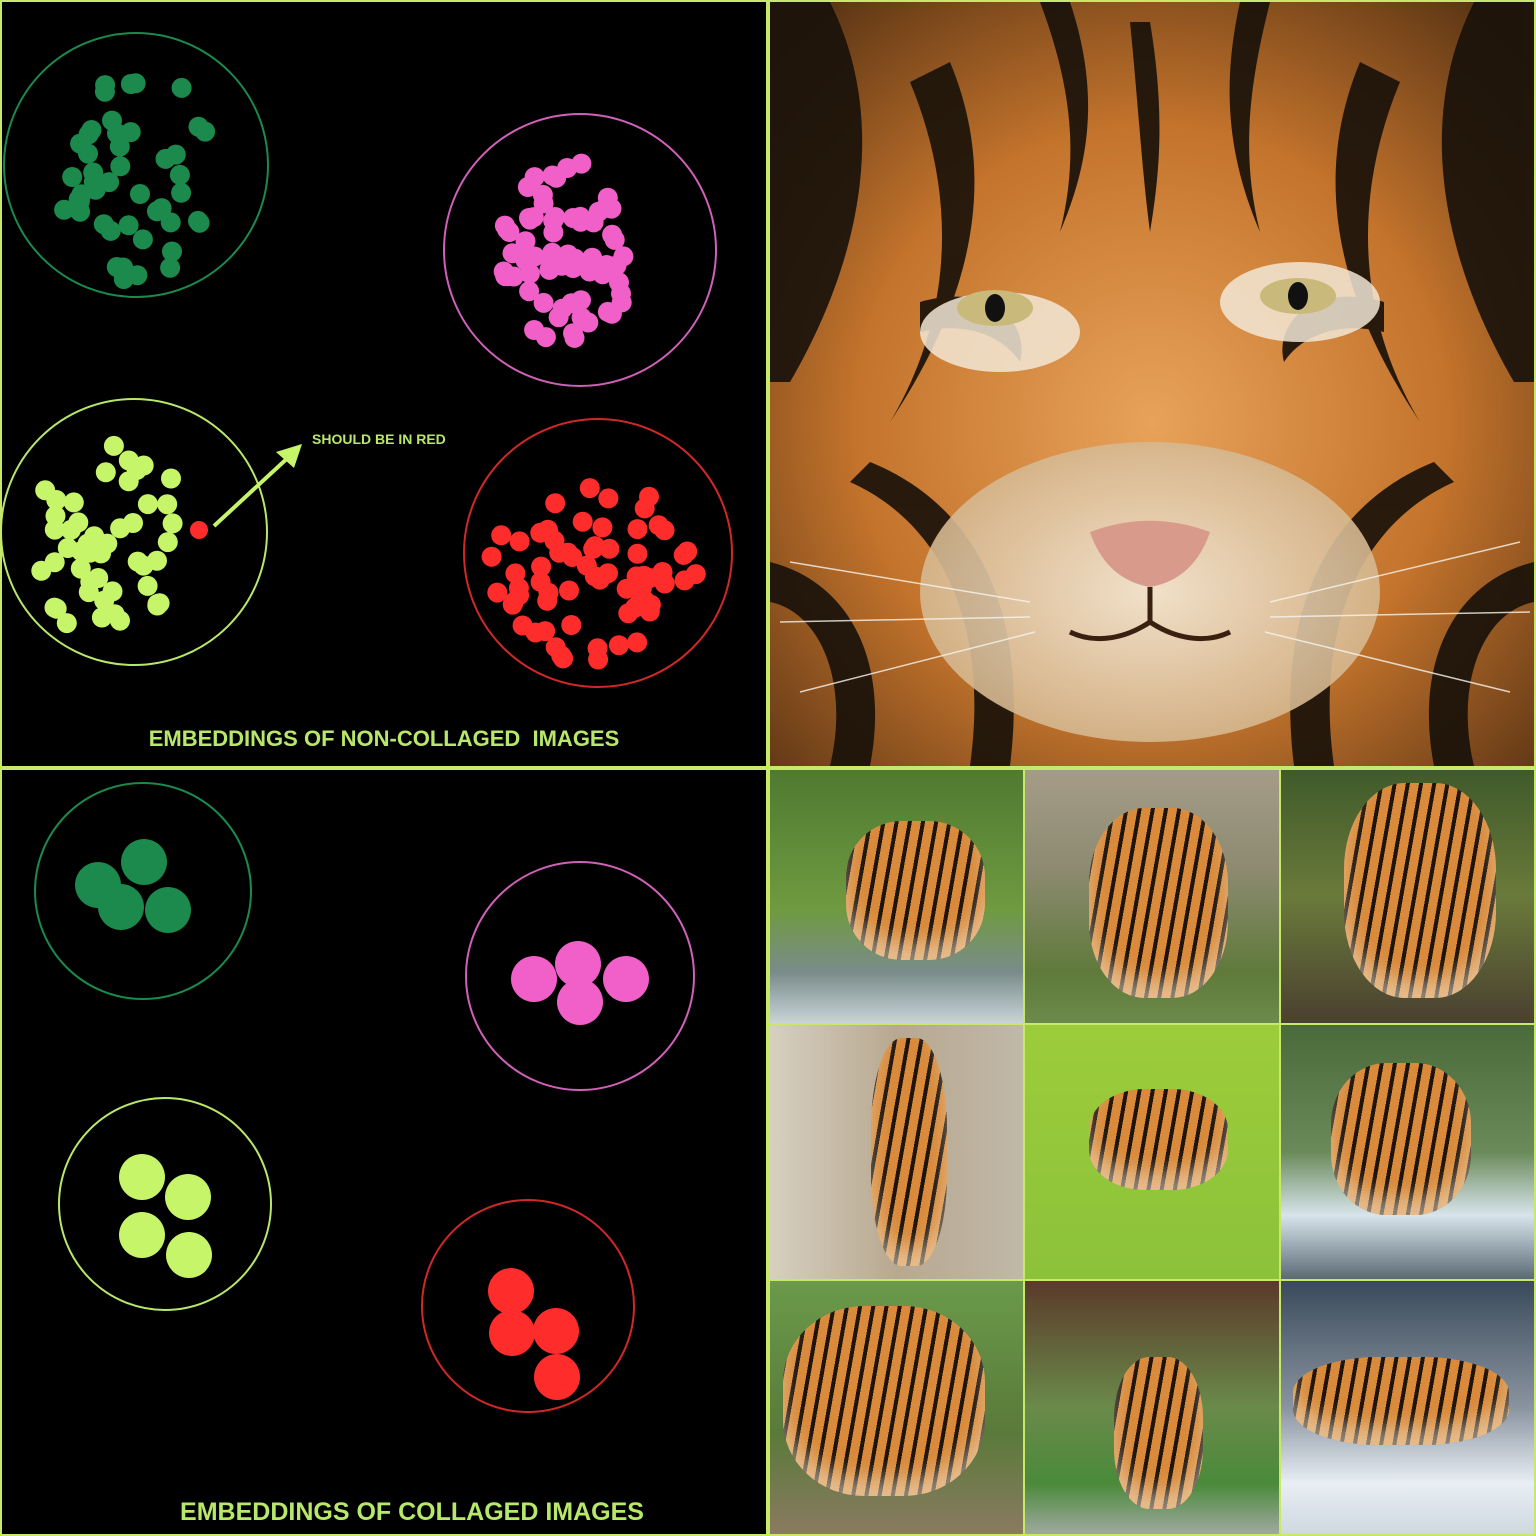 This screenshot has width=1536, height=1536. I want to click on annotation-label: SHOULD BE IN RED, so click(379, 439).